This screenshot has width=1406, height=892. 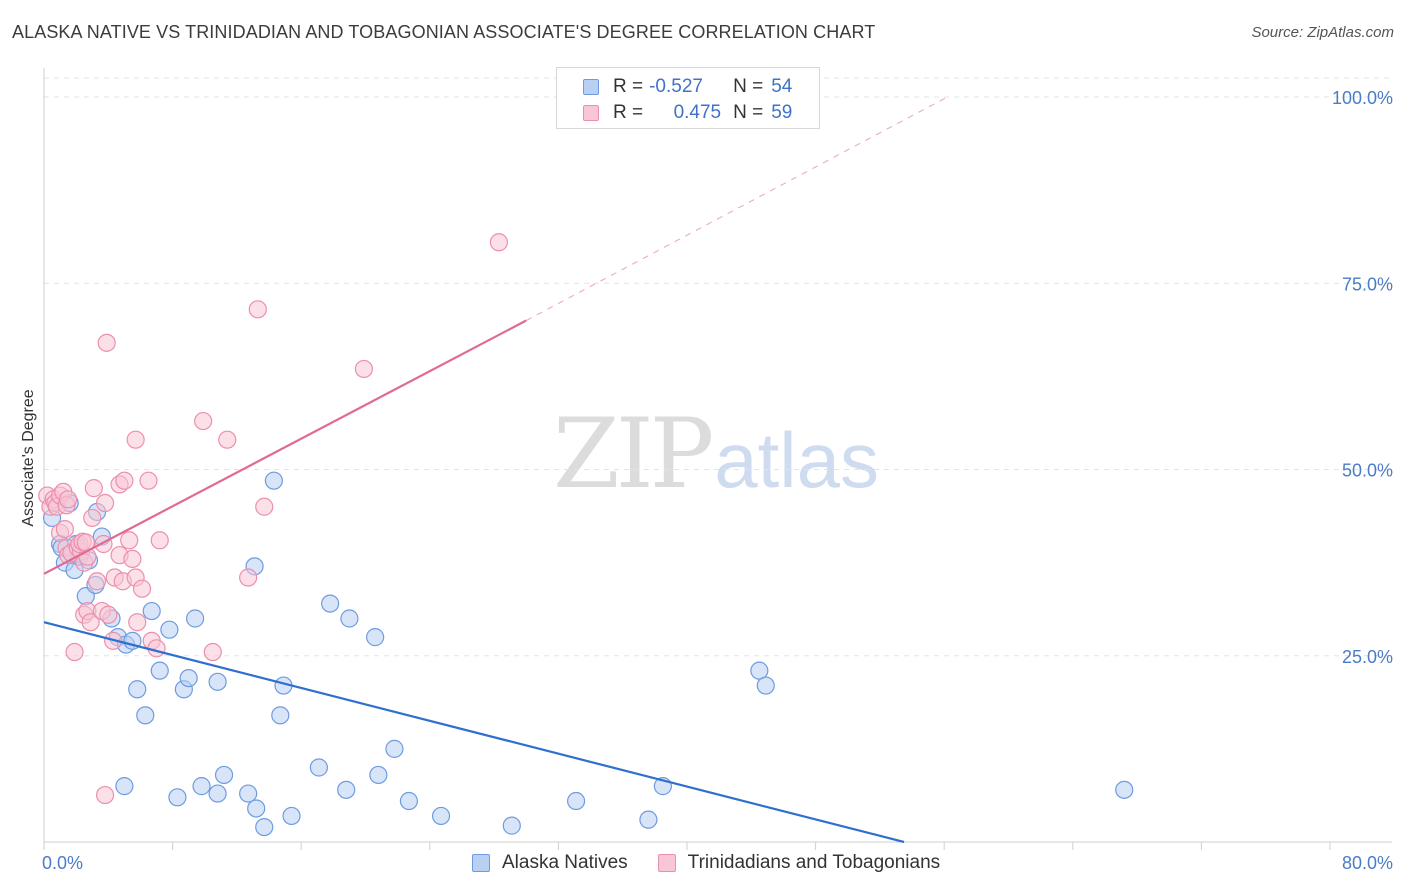 I want to click on legend-r-value: 0.475, so click(x=697, y=112).